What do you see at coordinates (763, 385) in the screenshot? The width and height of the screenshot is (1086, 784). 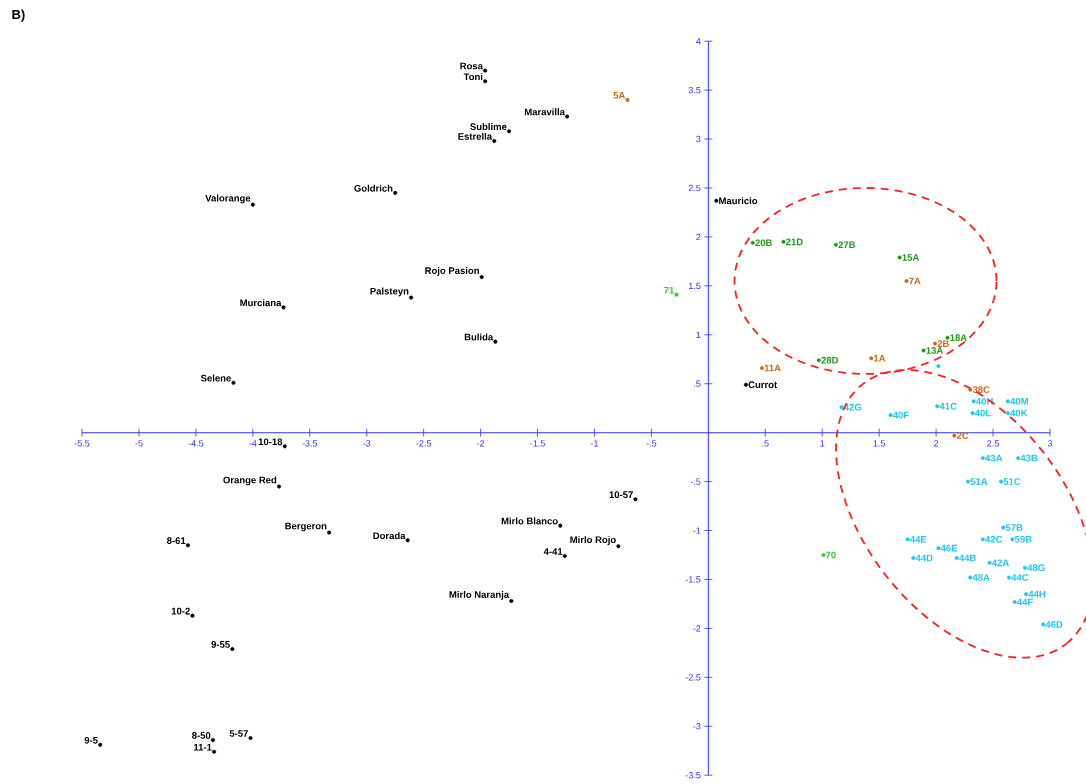 I see `annotation: Currot` at bounding box center [763, 385].